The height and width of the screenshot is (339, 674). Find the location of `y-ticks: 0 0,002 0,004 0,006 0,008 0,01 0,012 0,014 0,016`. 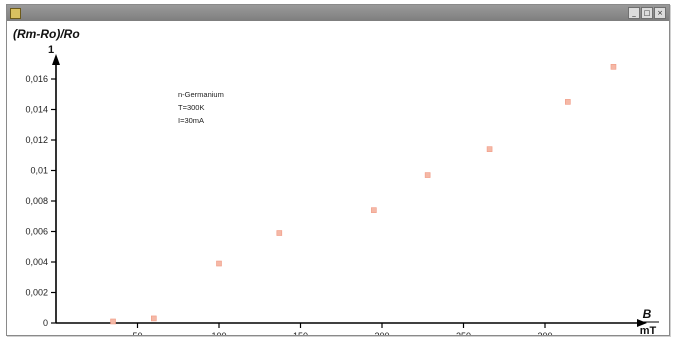

y-ticks: 0 0,002 0,004 0,006 0,008 0,01 0,012 0,014 0,016 is located at coordinates (40, 201).